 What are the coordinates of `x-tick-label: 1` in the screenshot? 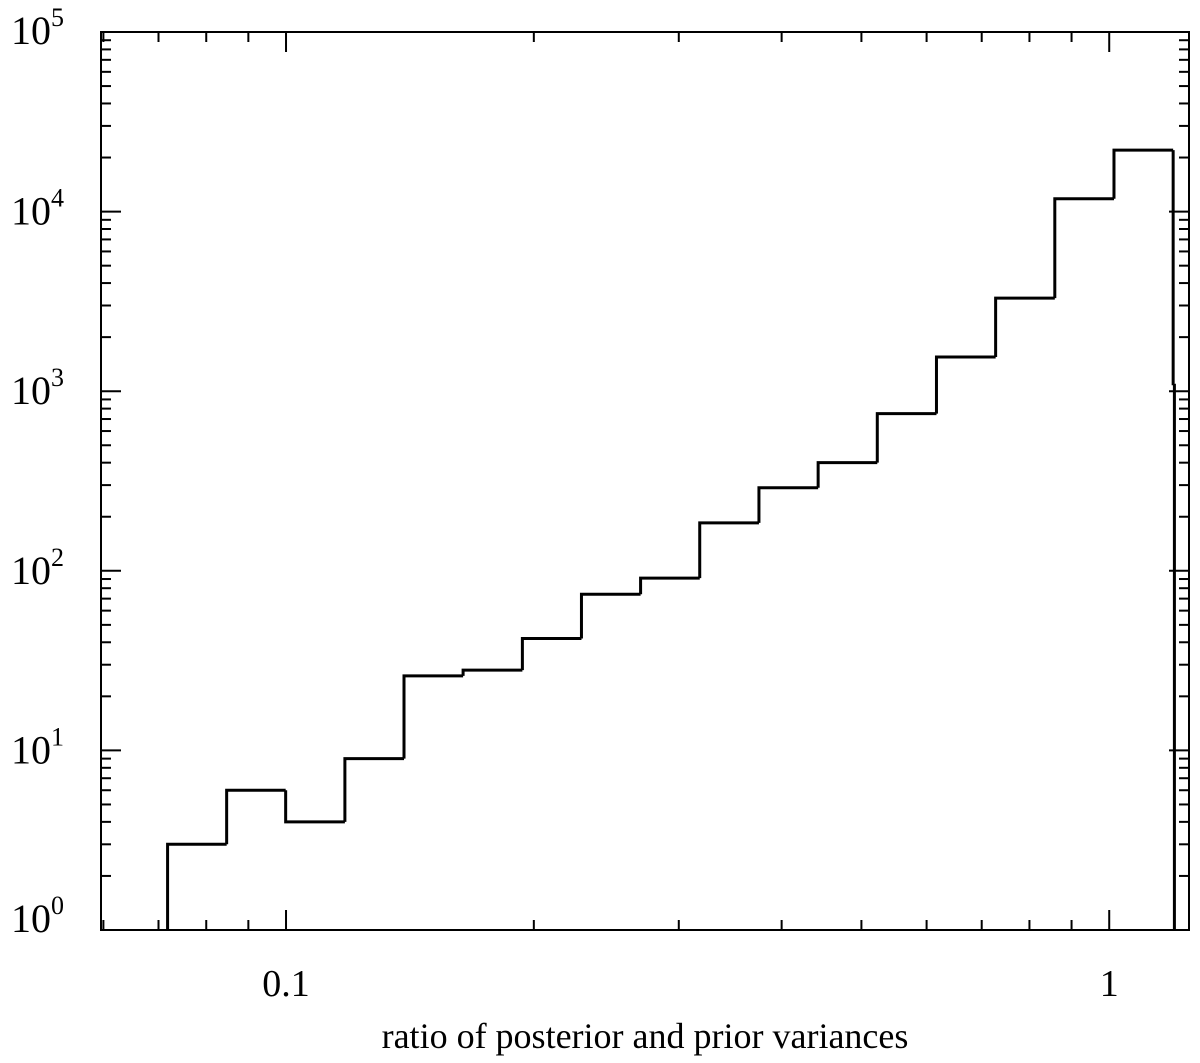 It's located at (1109, 984).